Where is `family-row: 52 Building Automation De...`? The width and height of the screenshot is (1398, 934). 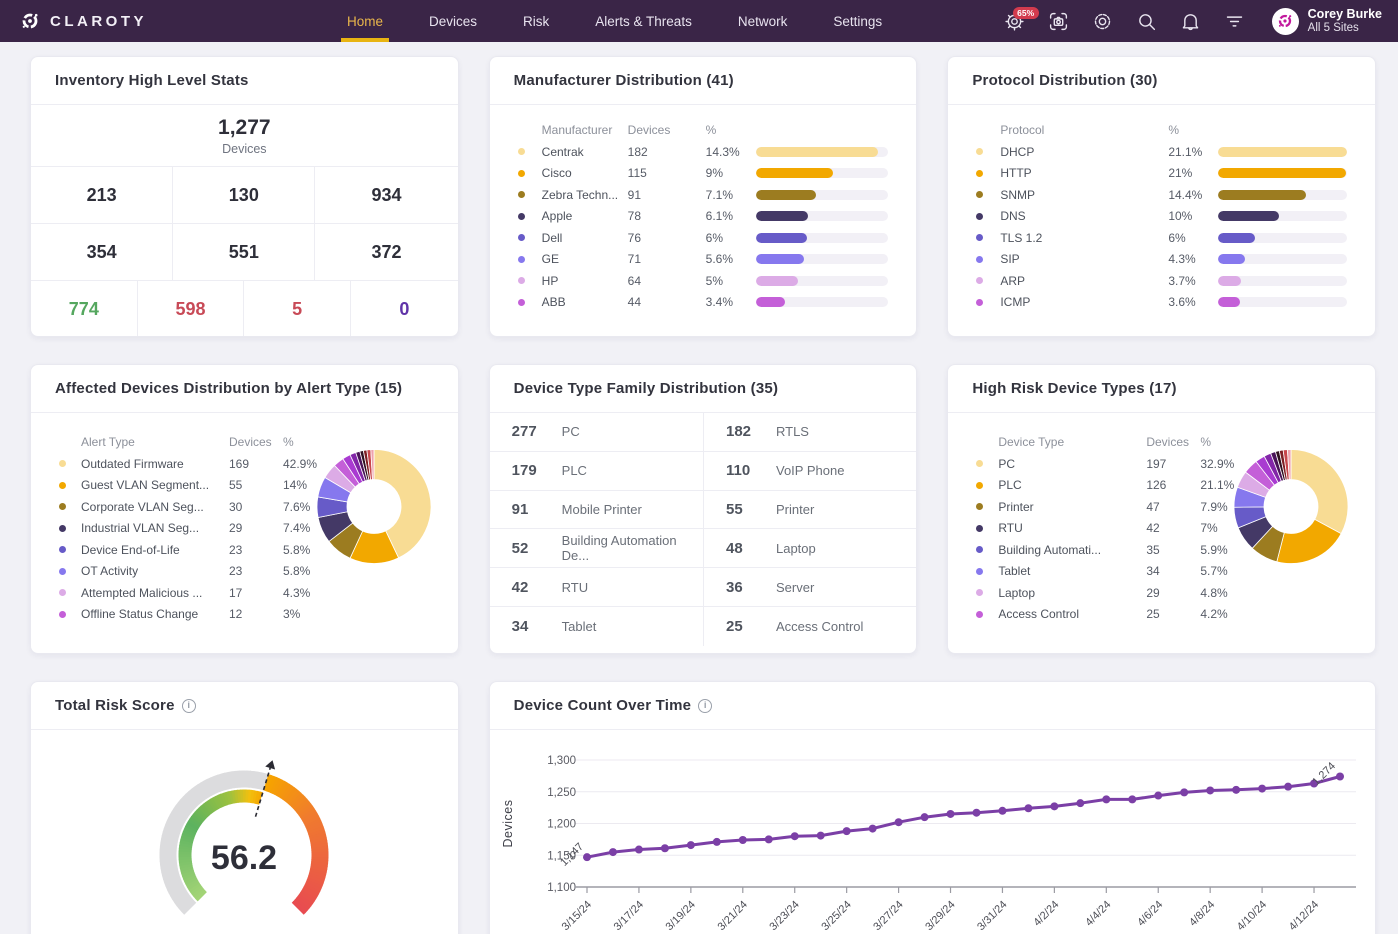 family-row: 52 Building Automation De... is located at coordinates (596, 549).